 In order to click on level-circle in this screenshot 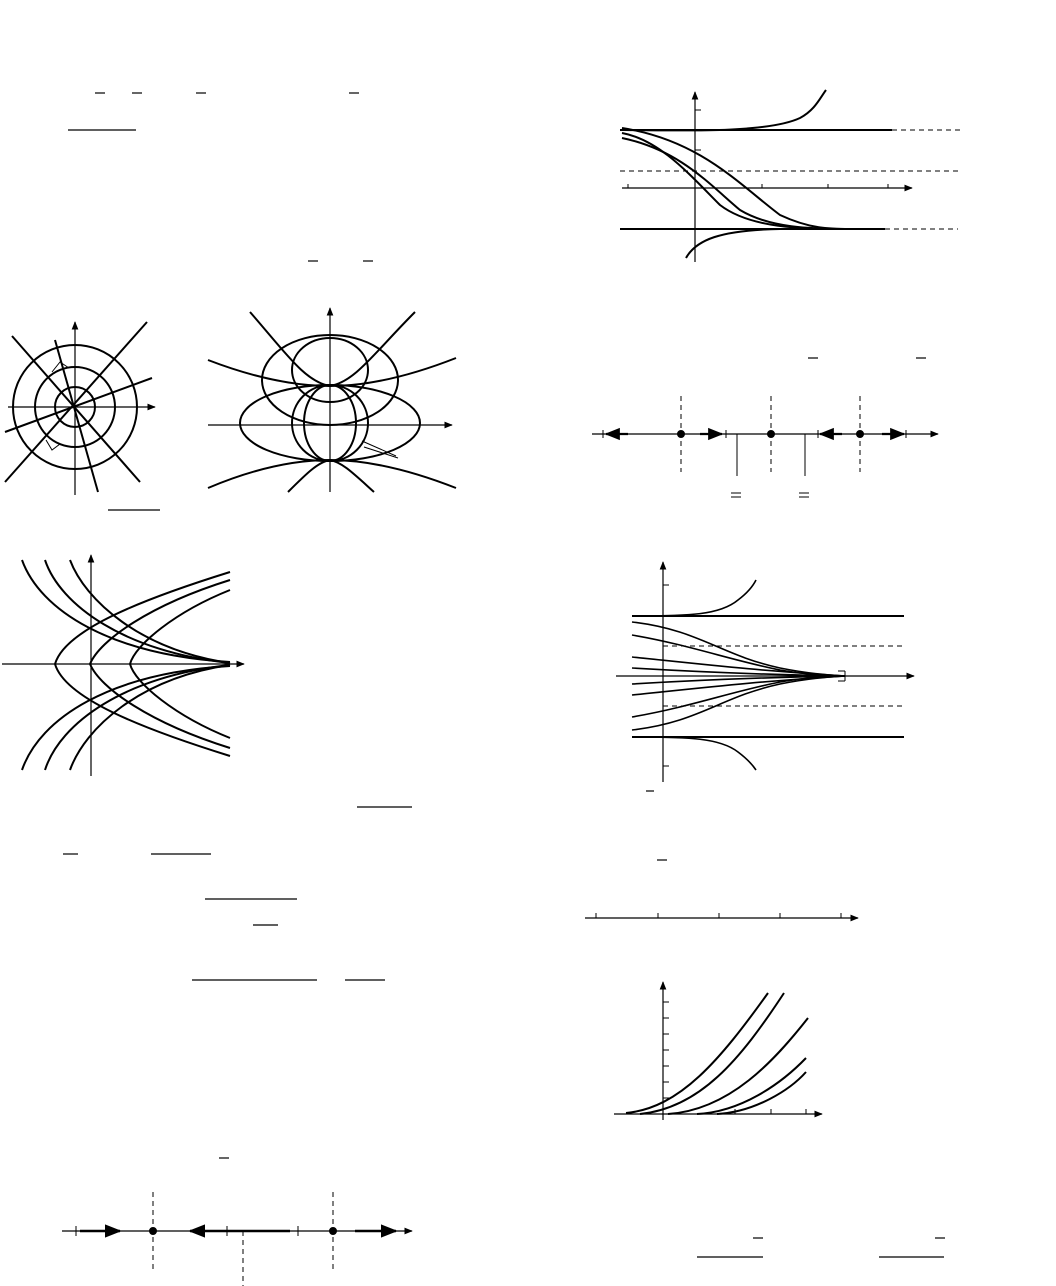, I will do `click(75, 407)`.